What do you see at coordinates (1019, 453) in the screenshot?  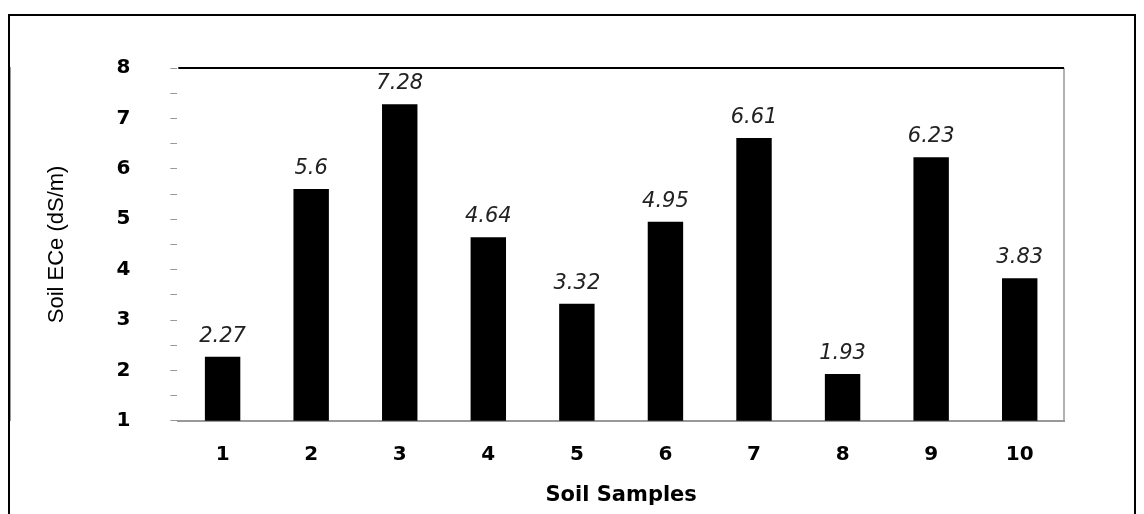 I see `x-tick-label: 10` at bounding box center [1019, 453].